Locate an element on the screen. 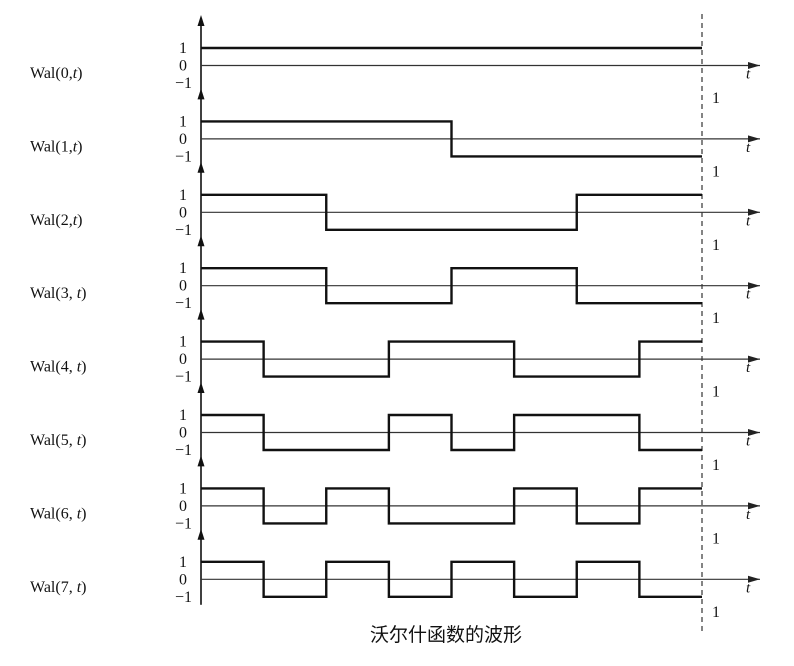 Image resolution: width=794 pixels, height=666 pixels. series-label: Wal(6, t) is located at coordinates (58, 513).